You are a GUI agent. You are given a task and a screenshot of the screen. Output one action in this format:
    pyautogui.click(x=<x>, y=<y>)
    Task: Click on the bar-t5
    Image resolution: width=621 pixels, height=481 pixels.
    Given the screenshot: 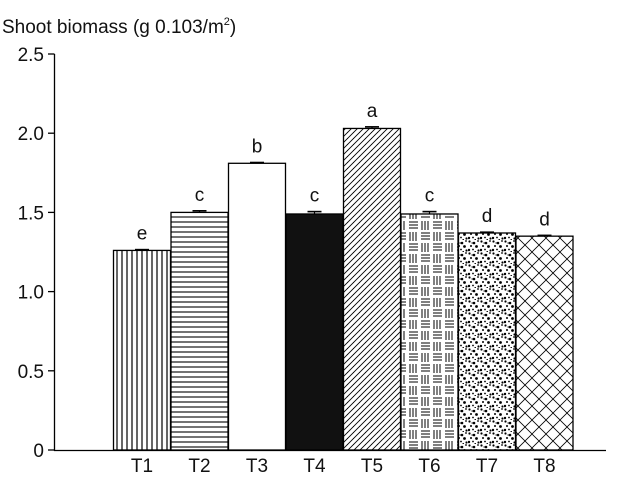 What is the action you would take?
    pyautogui.click(x=372, y=289)
    